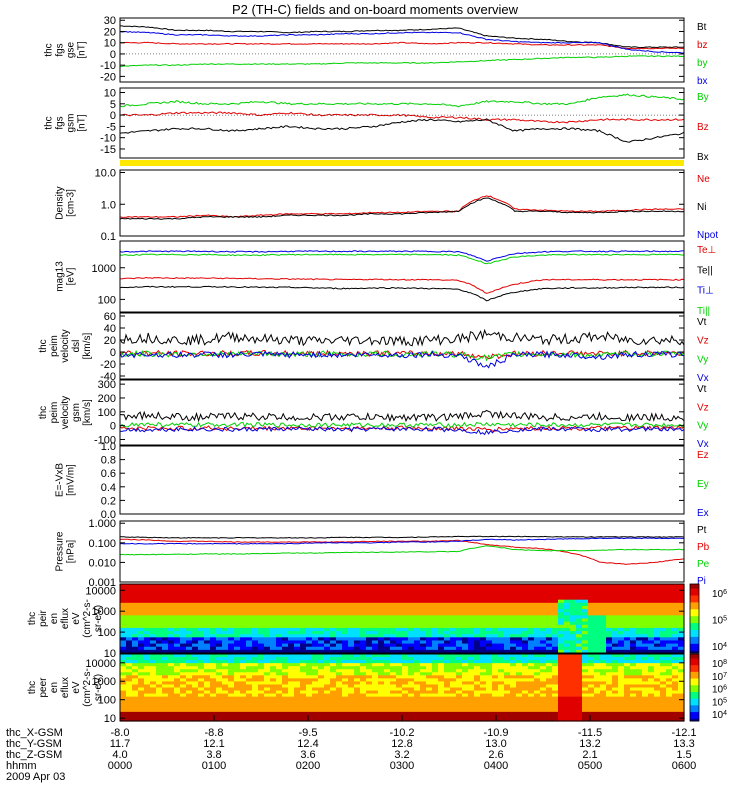  Describe the element at coordinates (694, 695) in the screenshot. I see `colorbar-swatch` at that location.